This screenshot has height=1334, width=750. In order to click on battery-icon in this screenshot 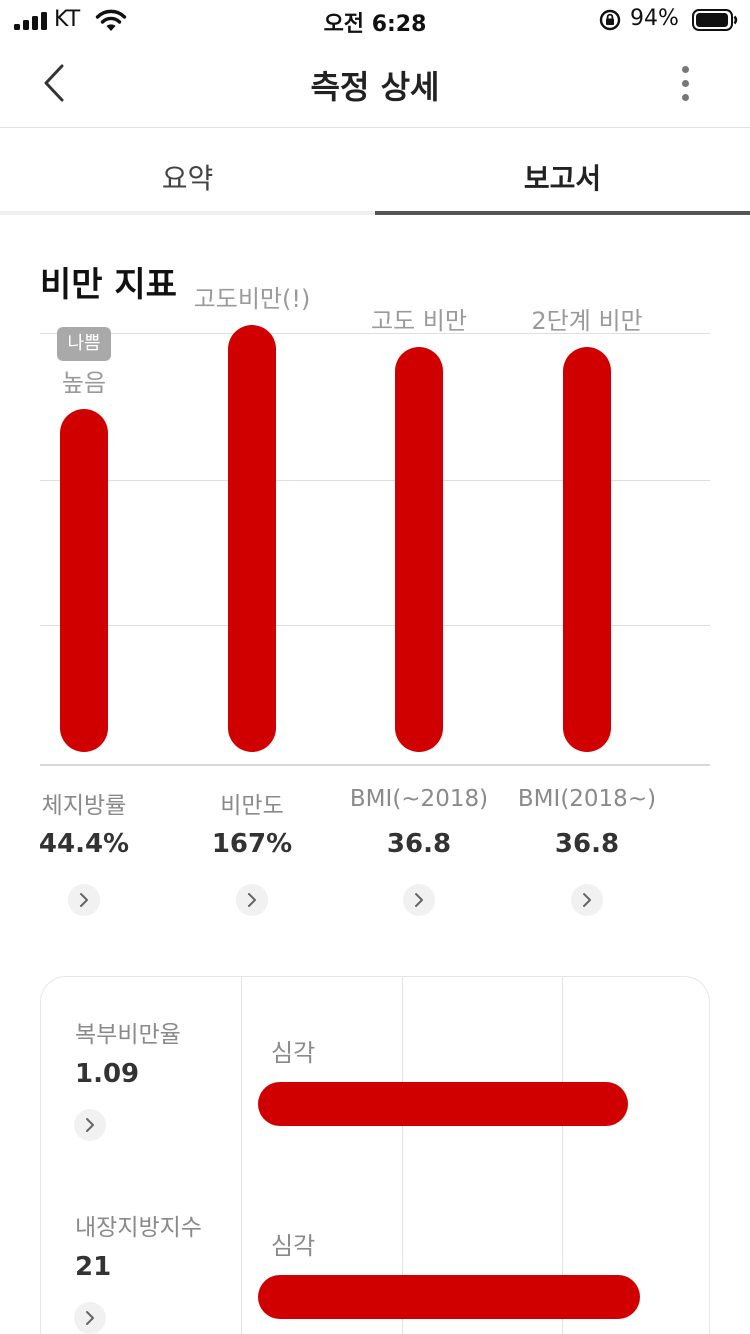, I will do `click(715, 20)`.